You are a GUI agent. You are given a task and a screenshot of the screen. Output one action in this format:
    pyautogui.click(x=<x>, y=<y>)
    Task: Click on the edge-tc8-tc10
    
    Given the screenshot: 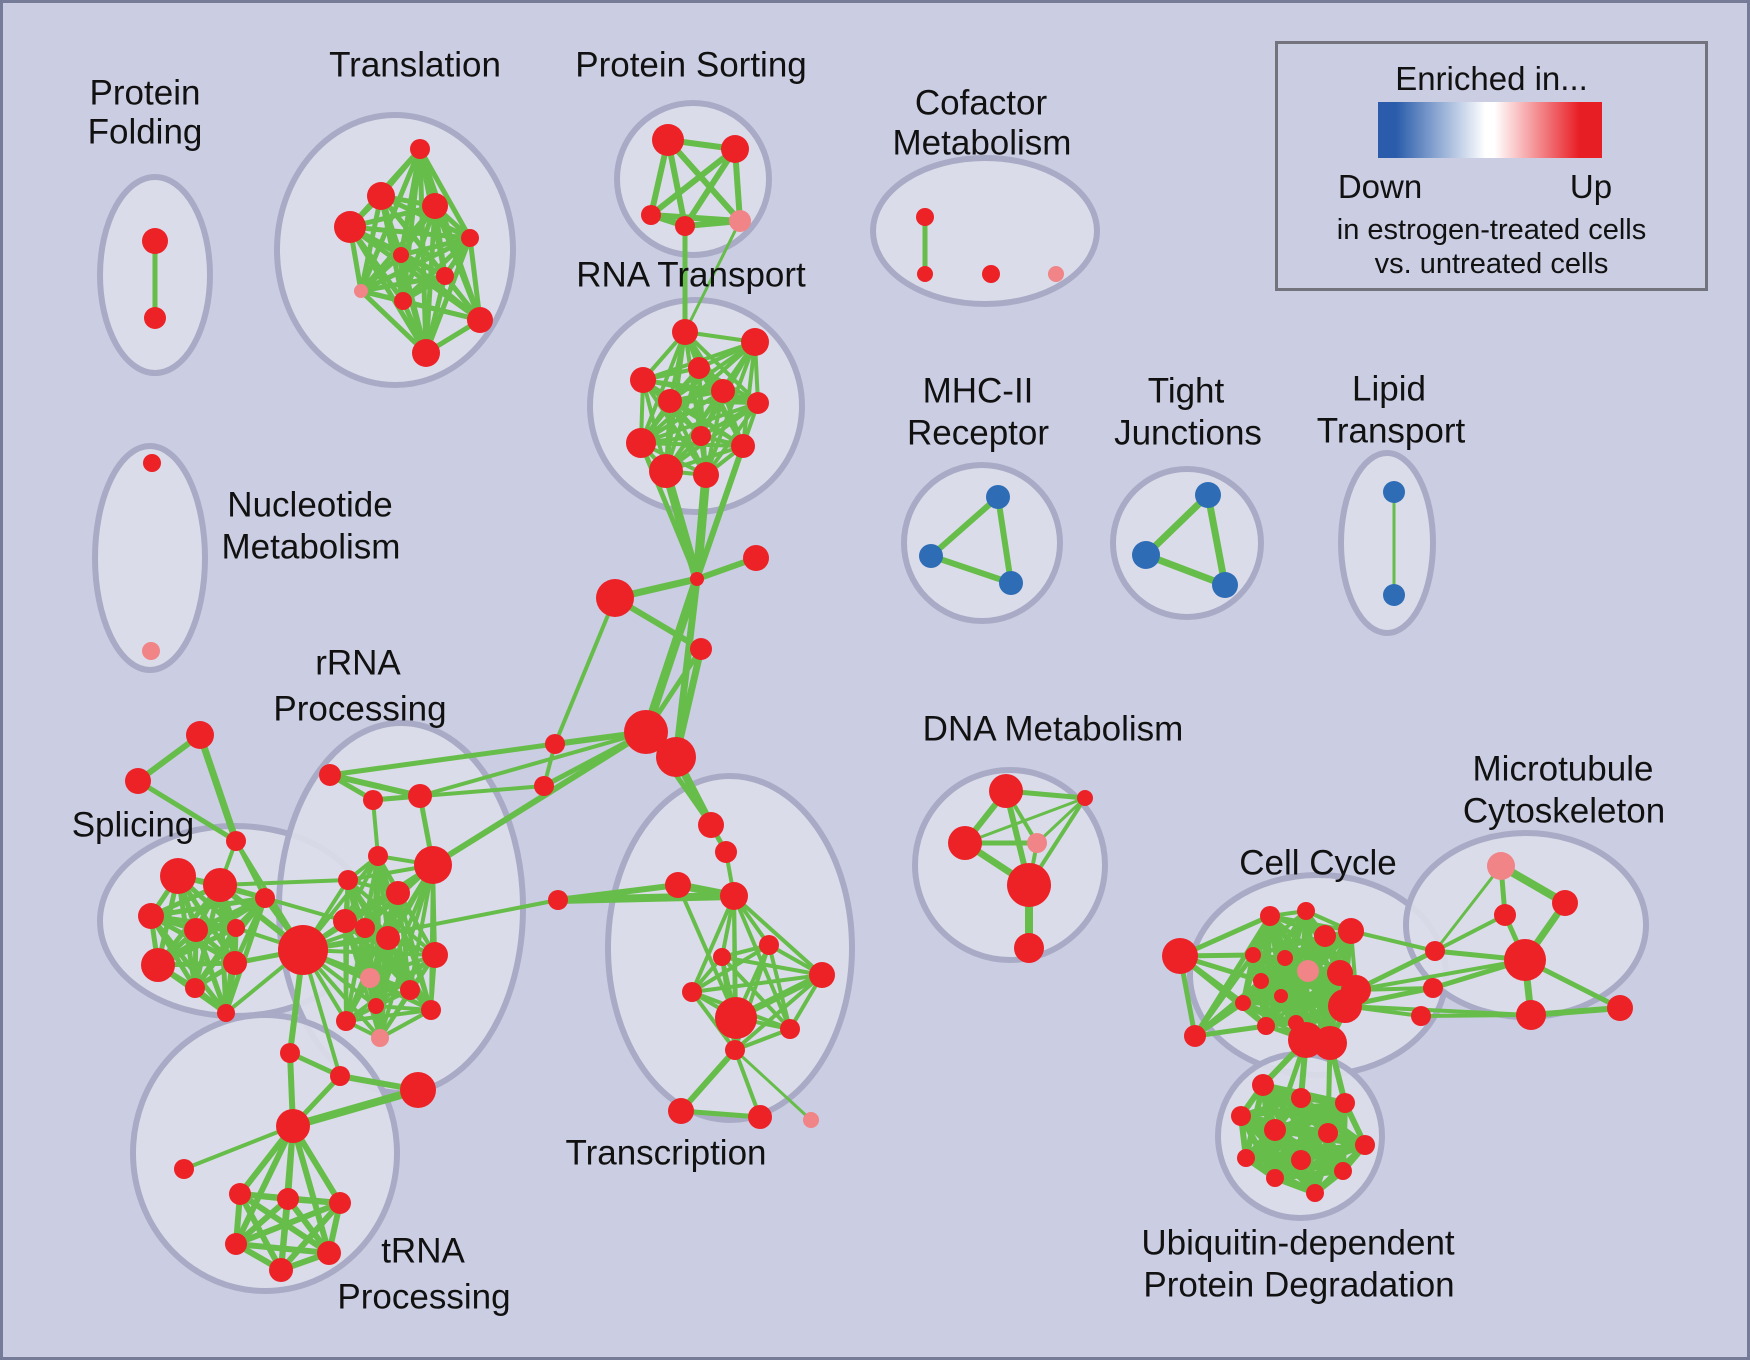 What is the action you would take?
    pyautogui.click(x=713, y=1021)
    